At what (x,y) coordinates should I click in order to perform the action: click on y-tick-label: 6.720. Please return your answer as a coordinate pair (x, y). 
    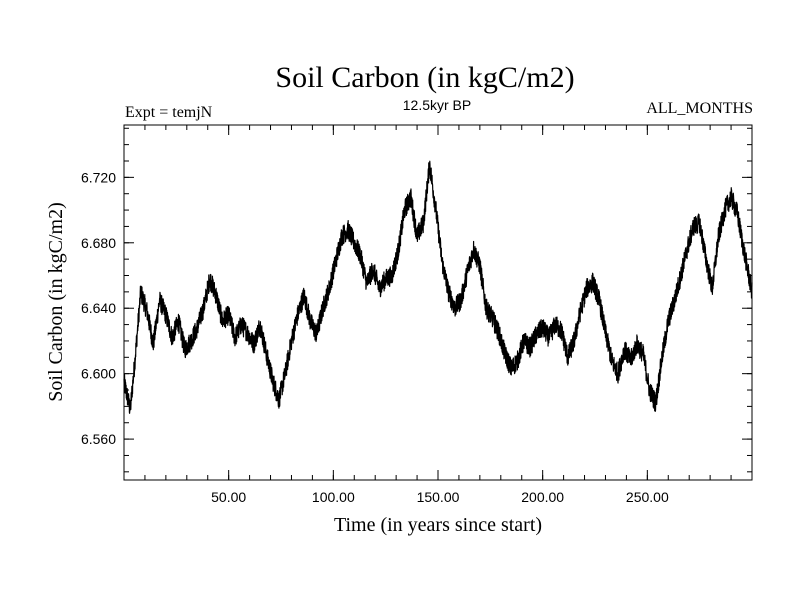
    Looking at the image, I should click on (98, 177).